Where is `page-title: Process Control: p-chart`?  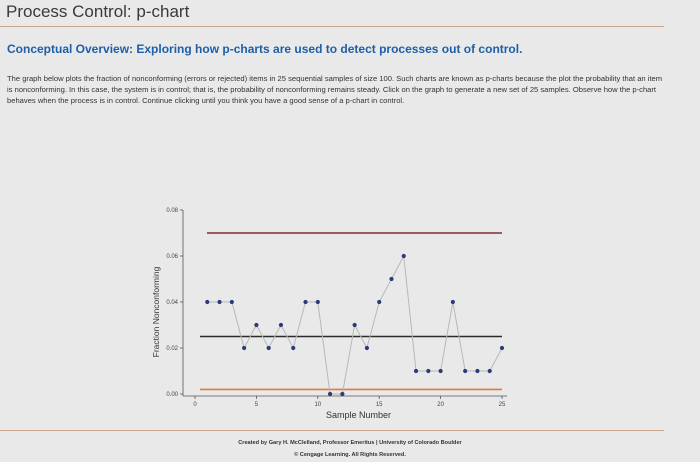 page-title: Process Control: p-chart is located at coordinates (98, 11).